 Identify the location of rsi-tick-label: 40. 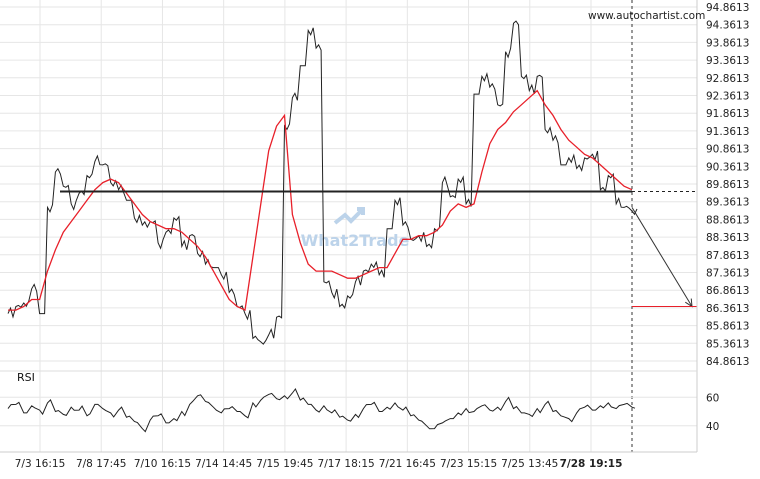
(712, 427).